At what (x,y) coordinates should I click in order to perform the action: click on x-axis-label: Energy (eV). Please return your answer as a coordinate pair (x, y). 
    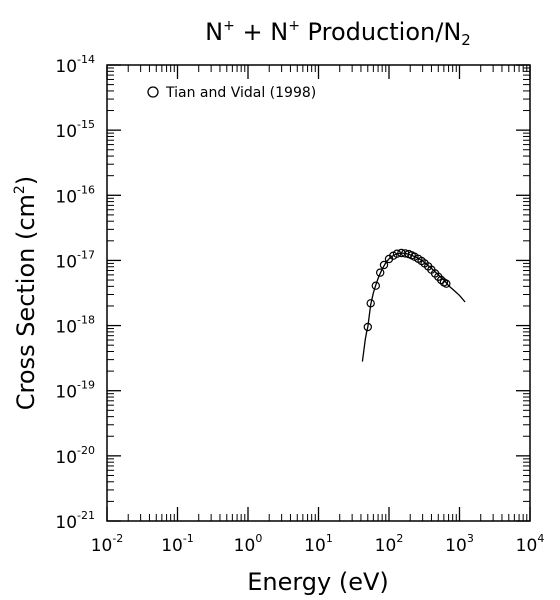
    Looking at the image, I should click on (318, 582).